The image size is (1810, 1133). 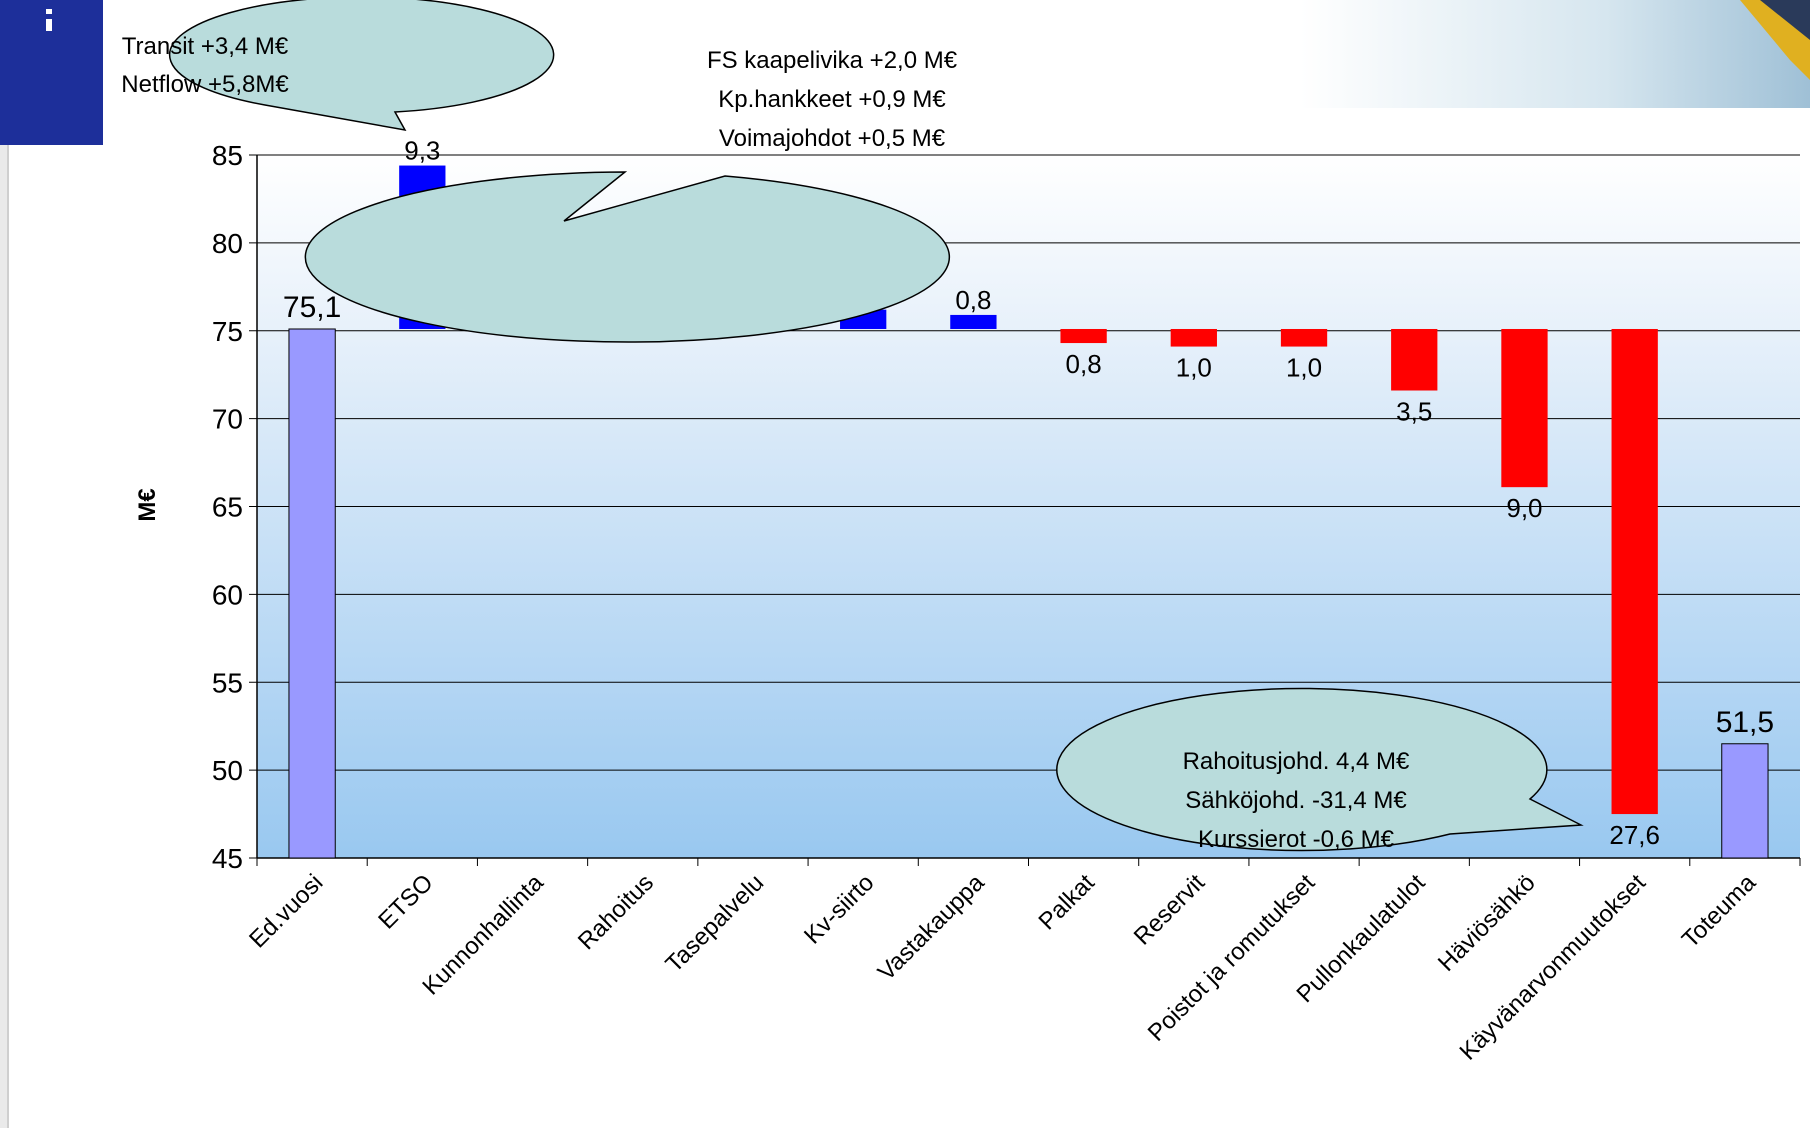 I want to click on callout-etso-line-1: Transit +3,4 M€, so click(x=205, y=46).